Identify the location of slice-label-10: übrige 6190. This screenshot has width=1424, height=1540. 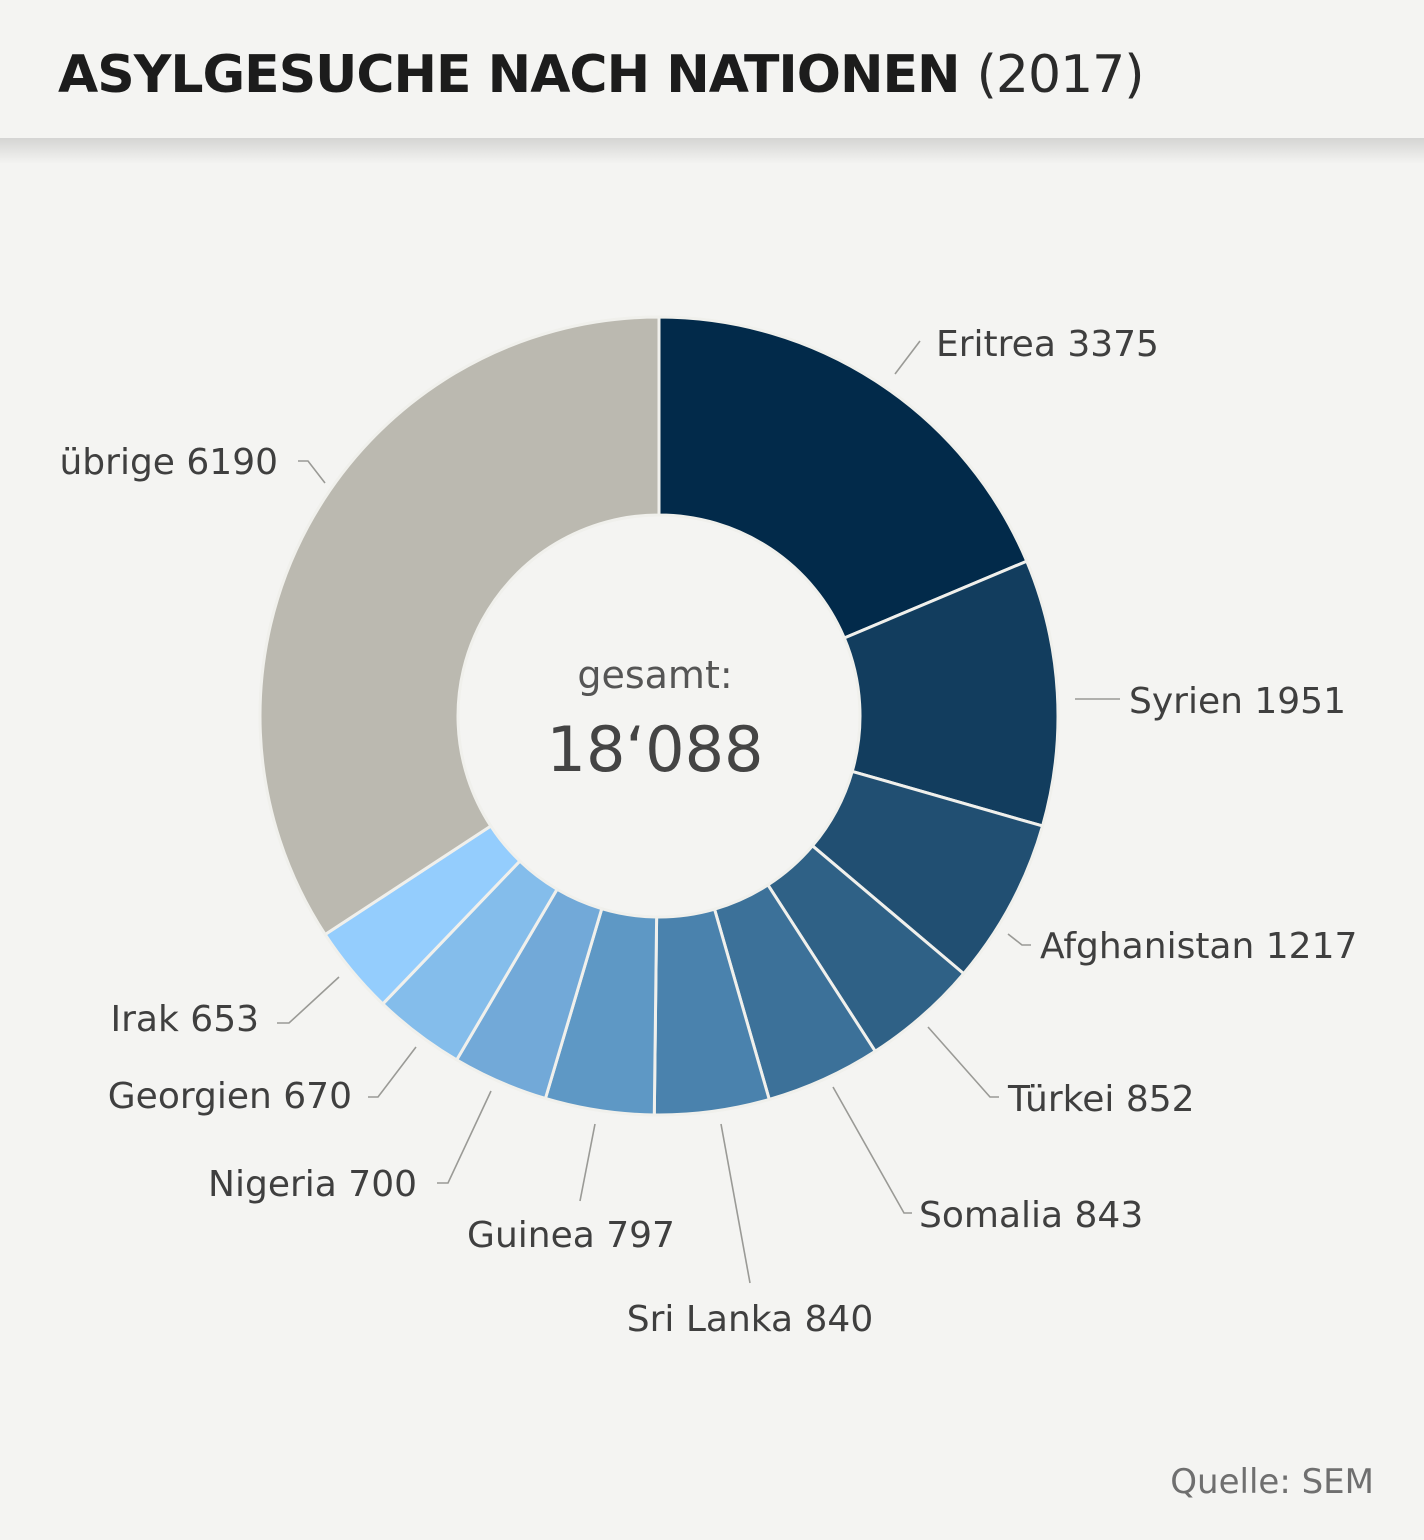
(168, 462).